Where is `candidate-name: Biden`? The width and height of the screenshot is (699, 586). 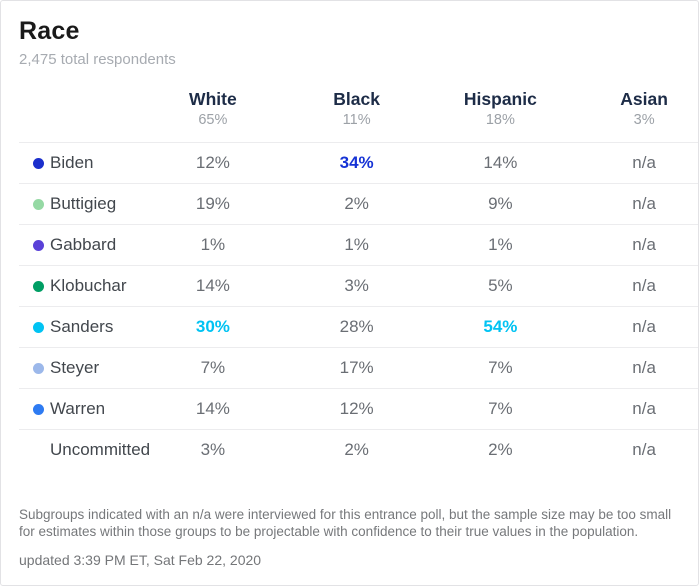 candidate-name: Biden is located at coordinates (72, 162).